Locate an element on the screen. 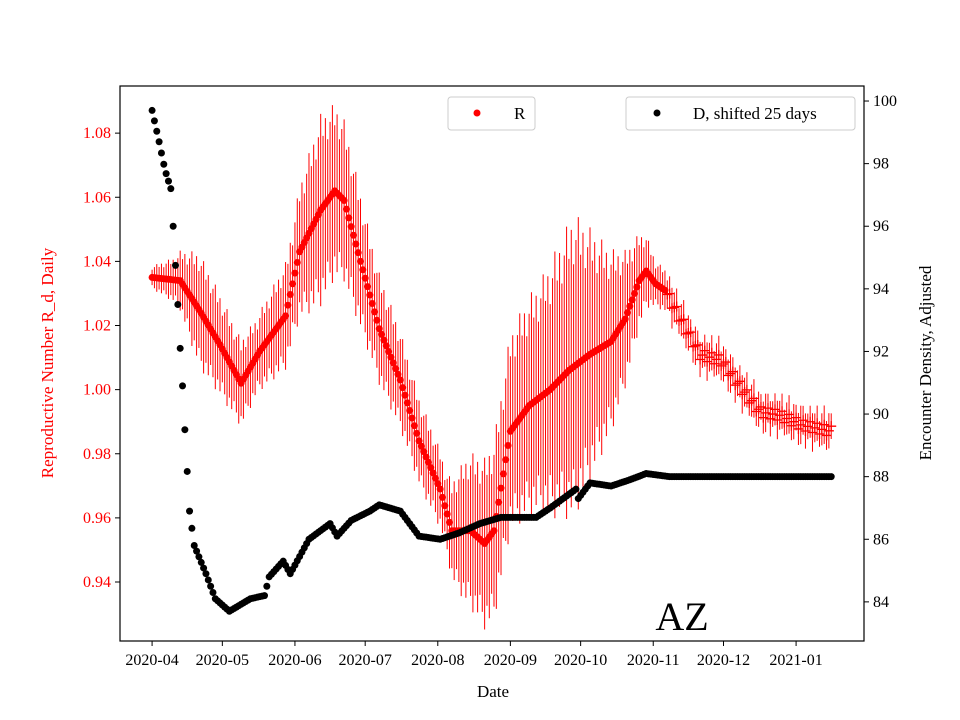  x-tick-label: 2020-04 is located at coordinates (151, 660).